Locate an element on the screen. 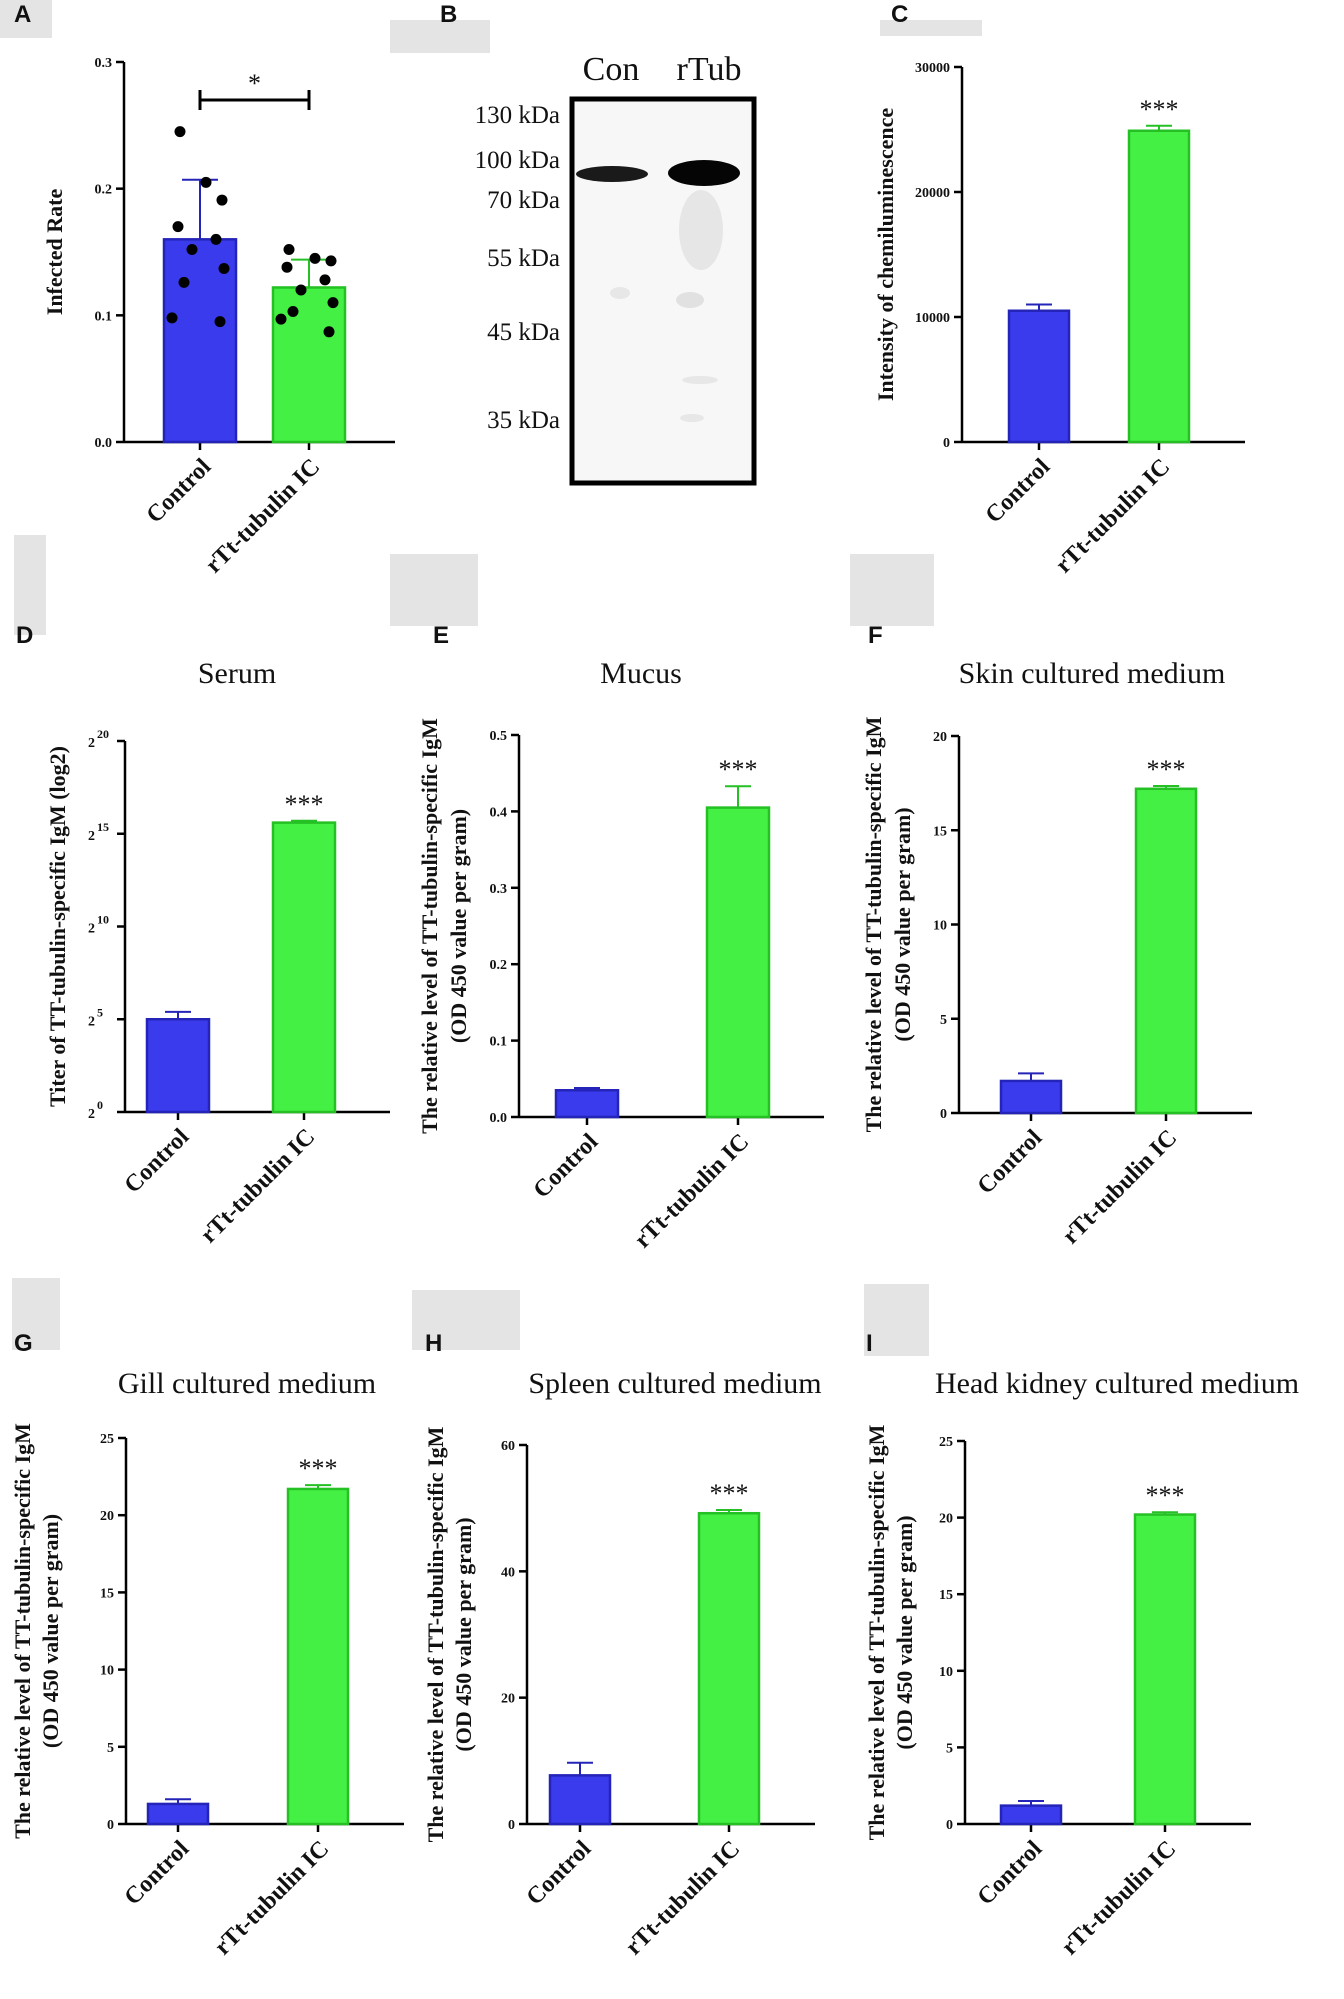  y-tick-label: 0.2 is located at coordinates (104, 190).